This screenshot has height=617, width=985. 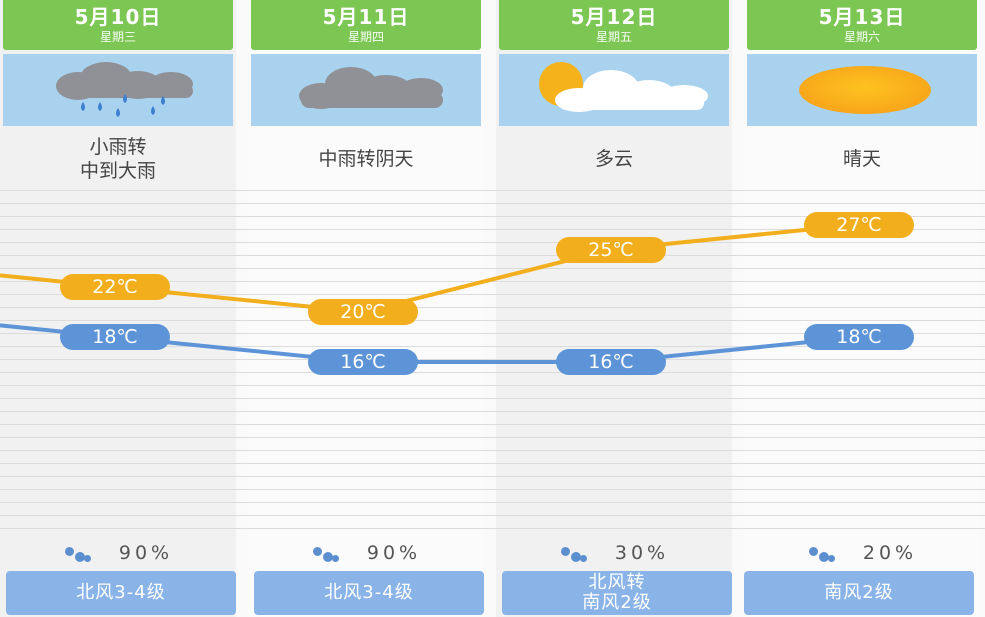 I want to click on precipitation-value: 30%, so click(x=642, y=553).